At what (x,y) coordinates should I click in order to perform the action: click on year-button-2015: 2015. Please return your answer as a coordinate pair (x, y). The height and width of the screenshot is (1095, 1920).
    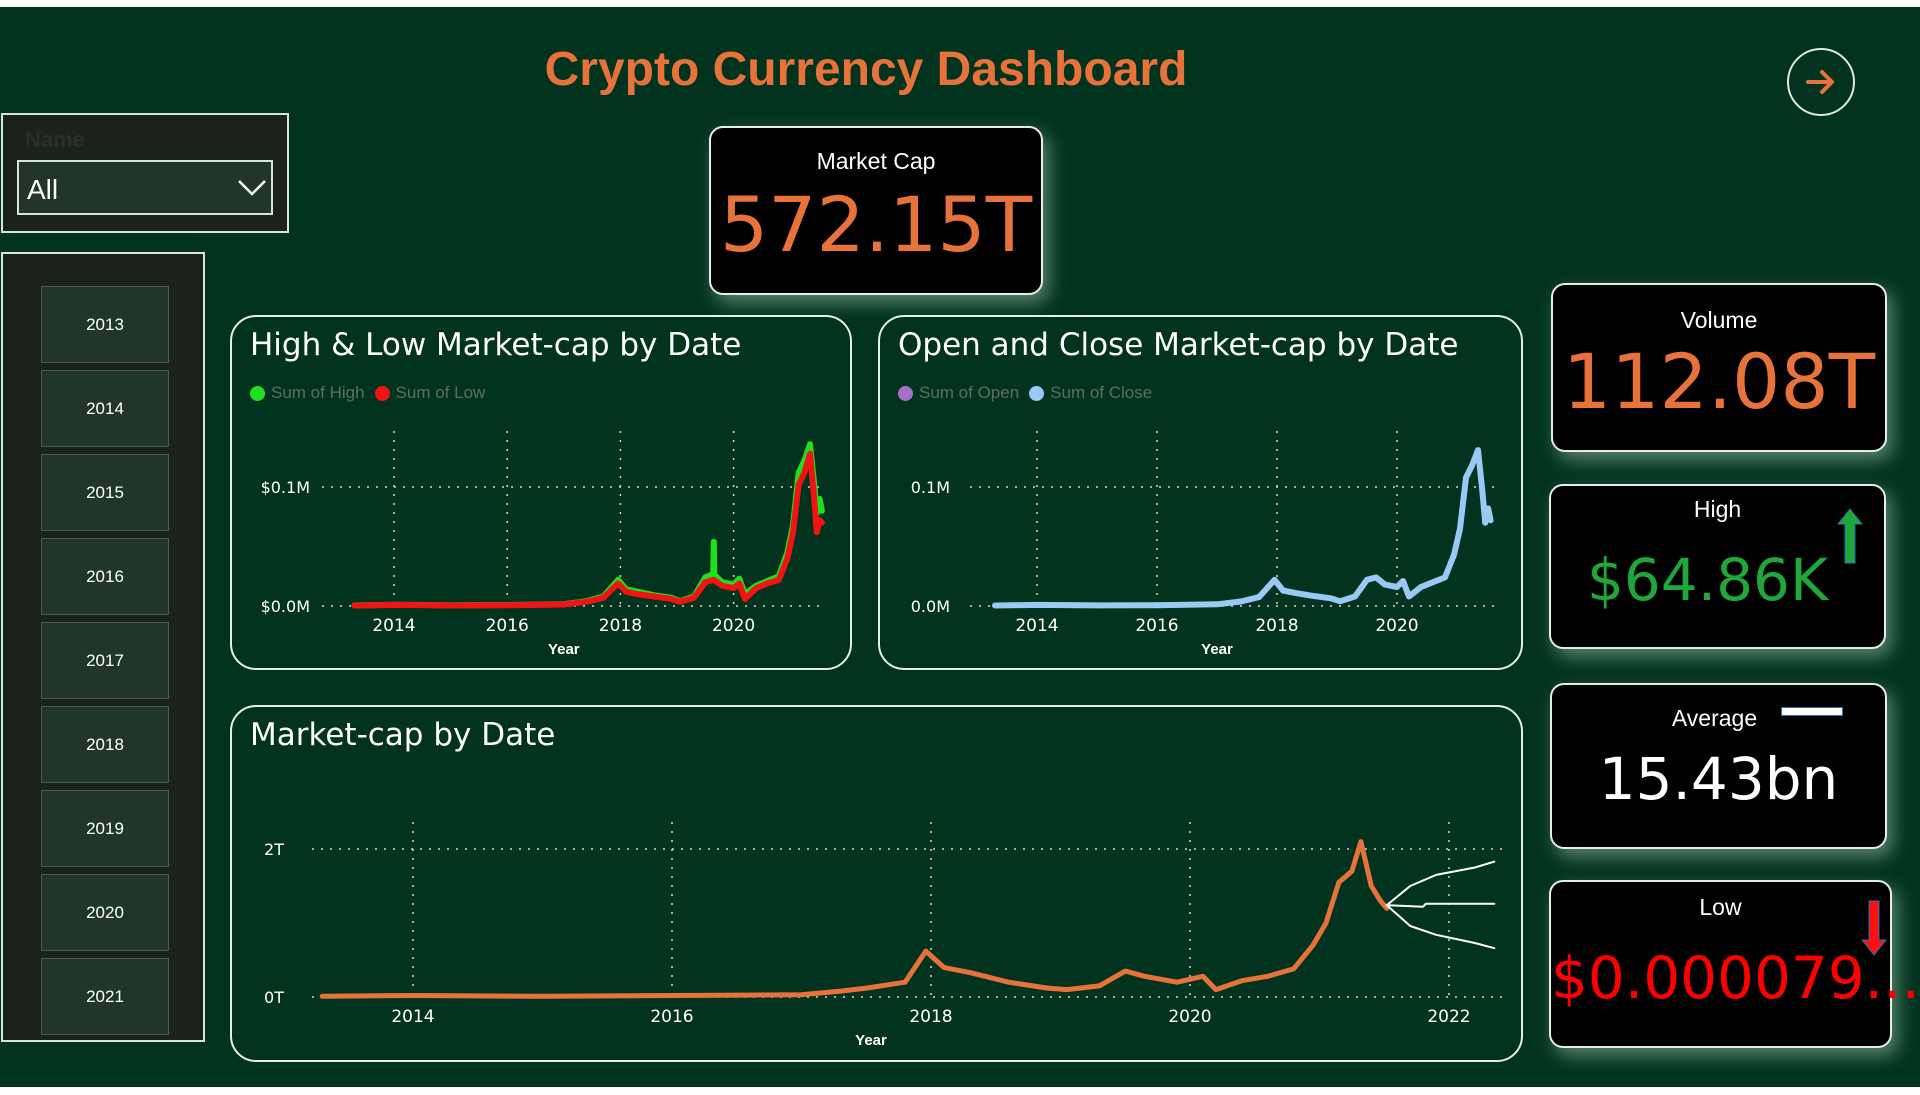
    Looking at the image, I should click on (105, 492).